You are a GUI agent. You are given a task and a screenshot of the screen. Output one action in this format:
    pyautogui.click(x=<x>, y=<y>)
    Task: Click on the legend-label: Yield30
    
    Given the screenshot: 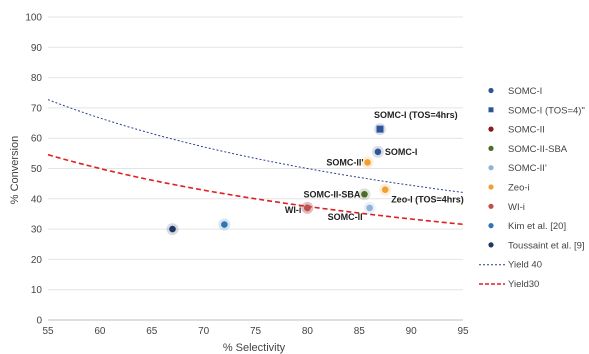 What is the action you would take?
    pyautogui.click(x=523, y=284)
    